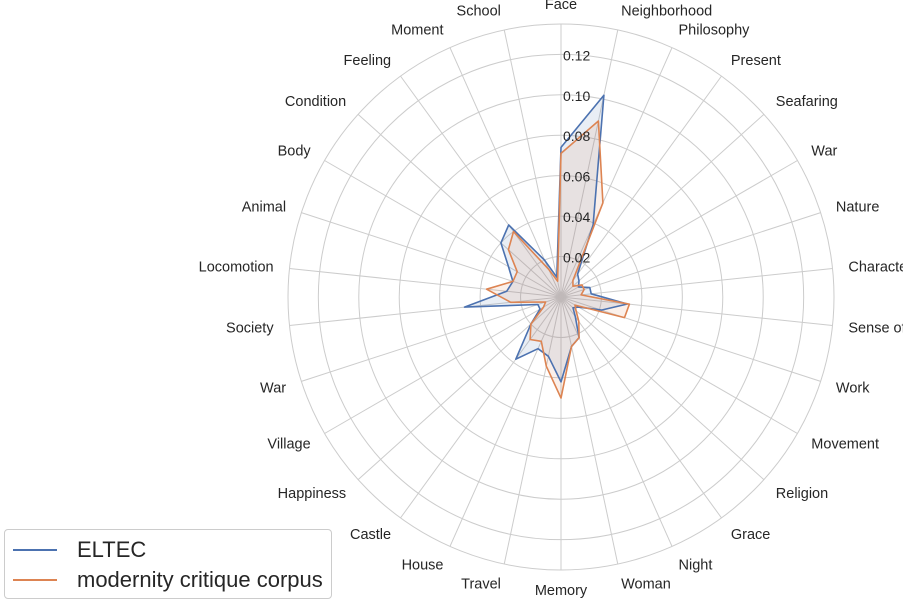 This screenshot has height=606, width=903. What do you see at coordinates (423, 566) in the screenshot?
I see `category-label: House` at bounding box center [423, 566].